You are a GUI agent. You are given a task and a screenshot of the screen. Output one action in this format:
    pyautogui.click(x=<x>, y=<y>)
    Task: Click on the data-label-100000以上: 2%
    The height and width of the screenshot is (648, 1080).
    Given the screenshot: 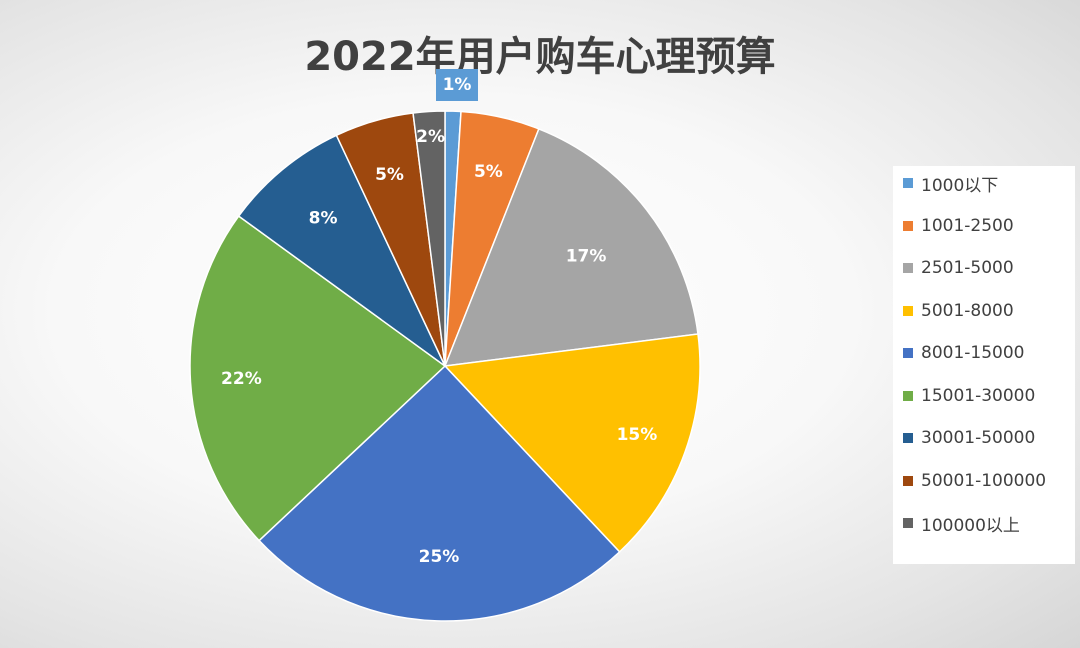 What is the action you would take?
    pyautogui.click(x=430, y=137)
    